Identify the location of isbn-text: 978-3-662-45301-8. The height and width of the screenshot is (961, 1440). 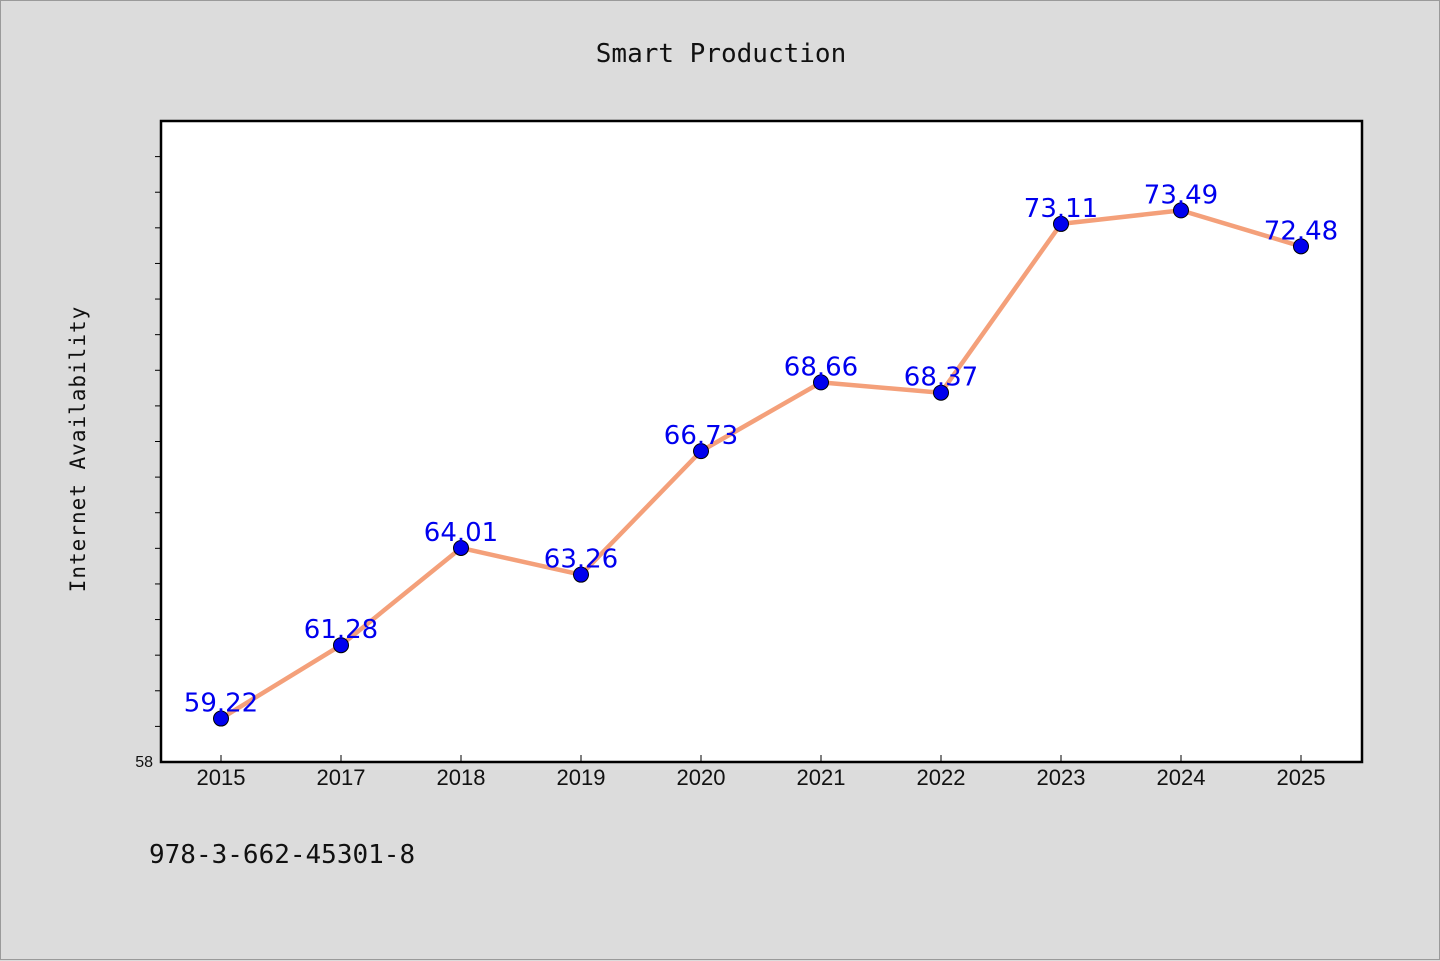
(282, 855).